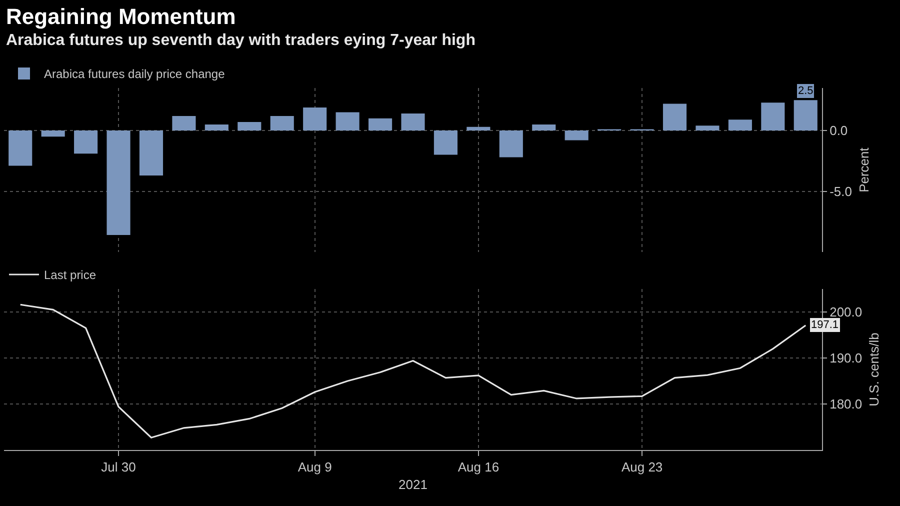 The image size is (900, 506). Describe the element at coordinates (70, 275) in the screenshot. I see `legend-label: Last price` at that location.